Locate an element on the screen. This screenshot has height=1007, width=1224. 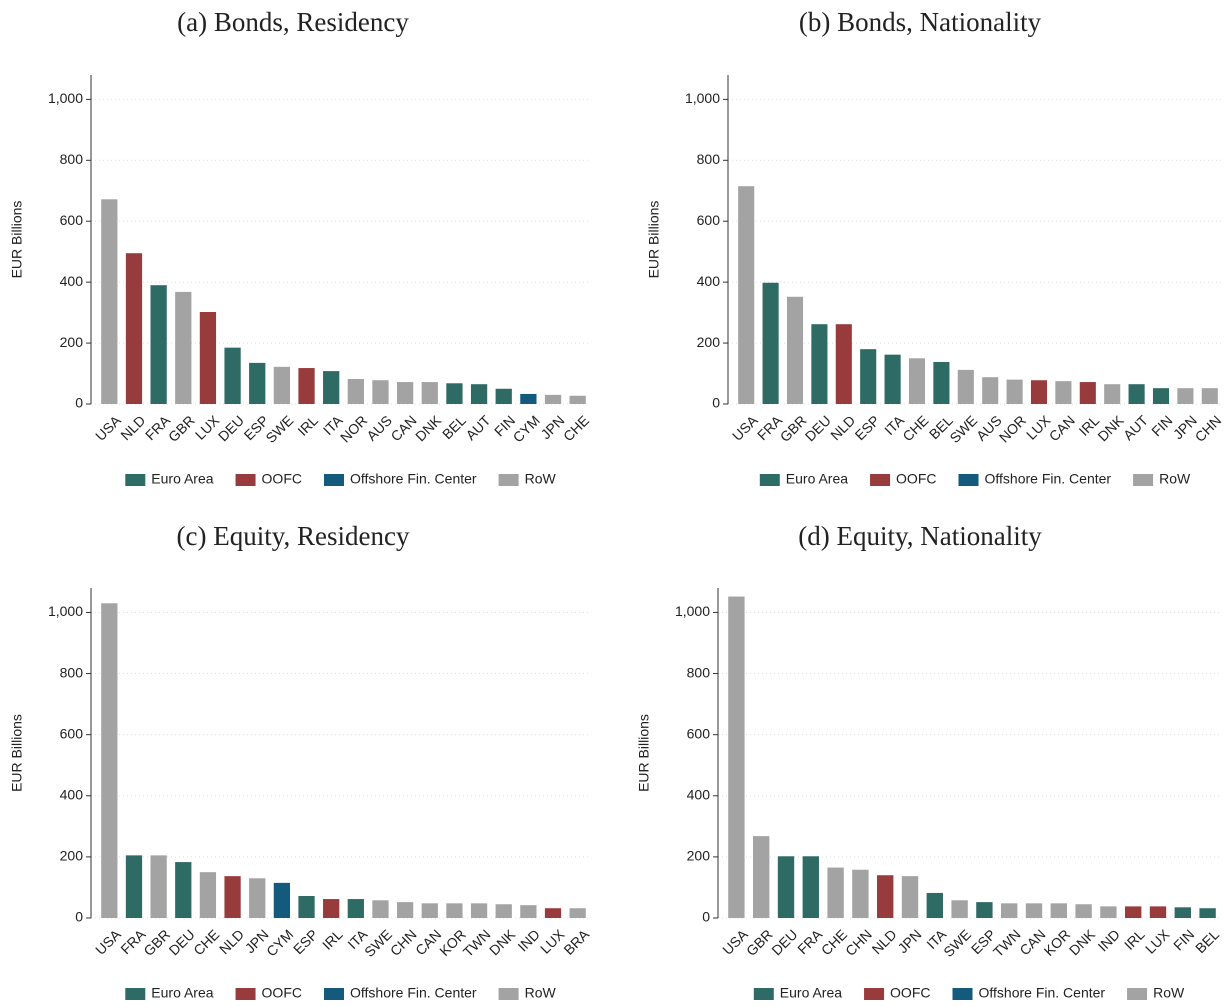
x-tick-label: IRL is located at coordinates (332, 939).